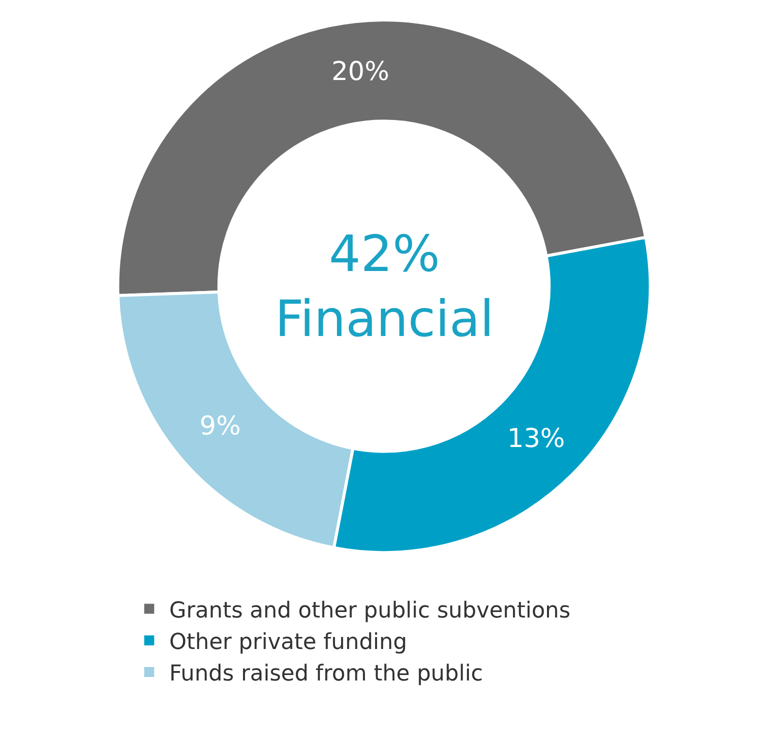 The image size is (768, 750). Describe the element at coordinates (288, 642) in the screenshot. I see `legend-label: Other private funding` at that location.